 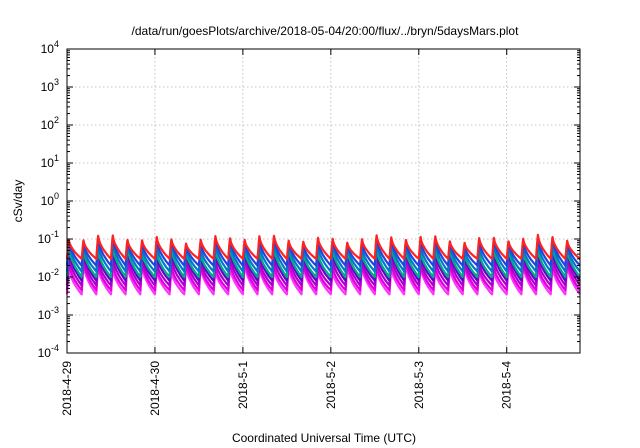 What do you see at coordinates (324, 438) in the screenshot?
I see `x-axis-label: Coordinated Universal Time (UTC)` at bounding box center [324, 438].